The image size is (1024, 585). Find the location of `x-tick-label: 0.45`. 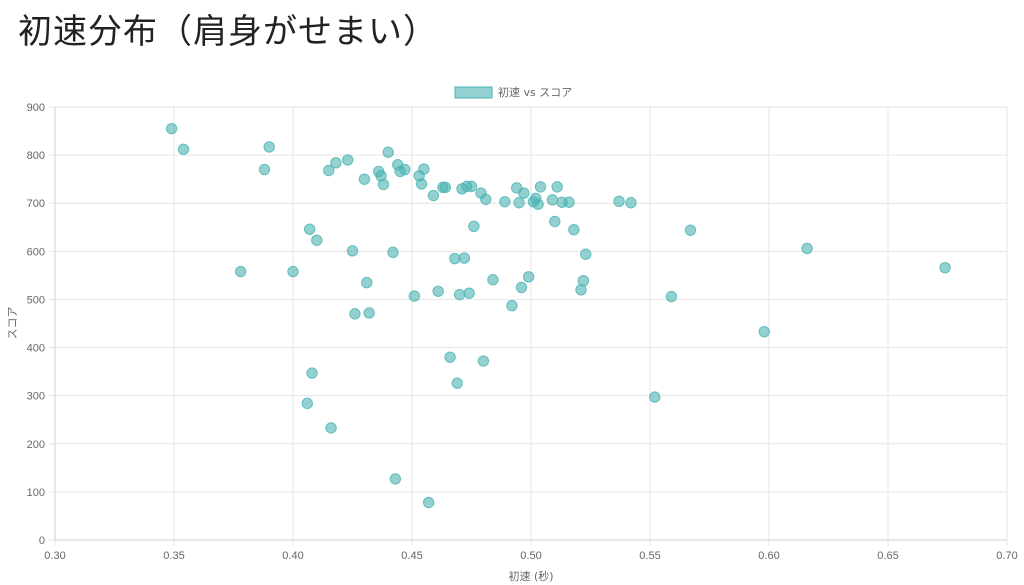

x-tick-label: 0.45 is located at coordinates (411, 556).